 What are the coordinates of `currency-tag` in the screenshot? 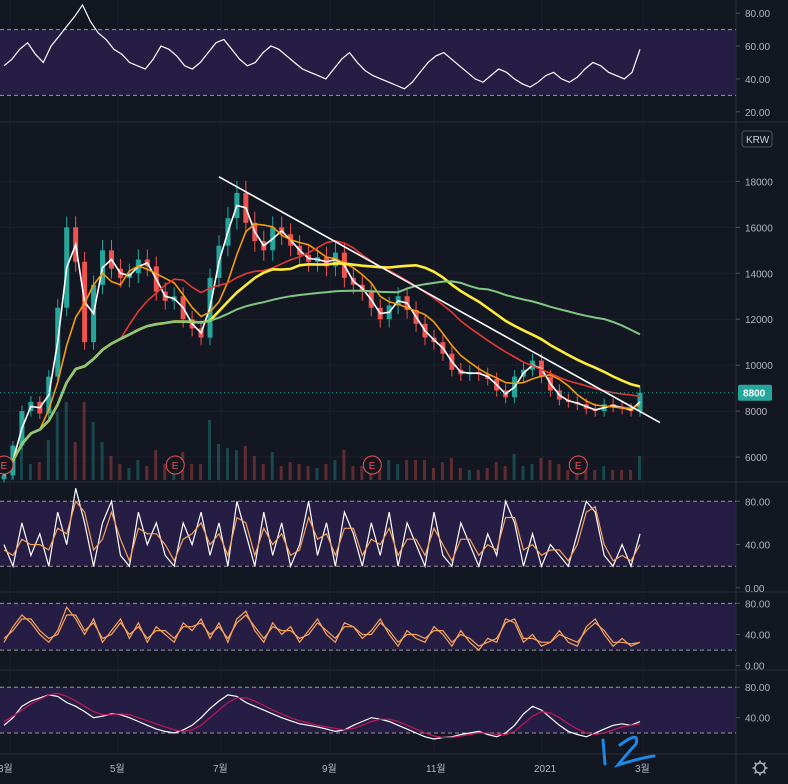 It's located at (757, 139).